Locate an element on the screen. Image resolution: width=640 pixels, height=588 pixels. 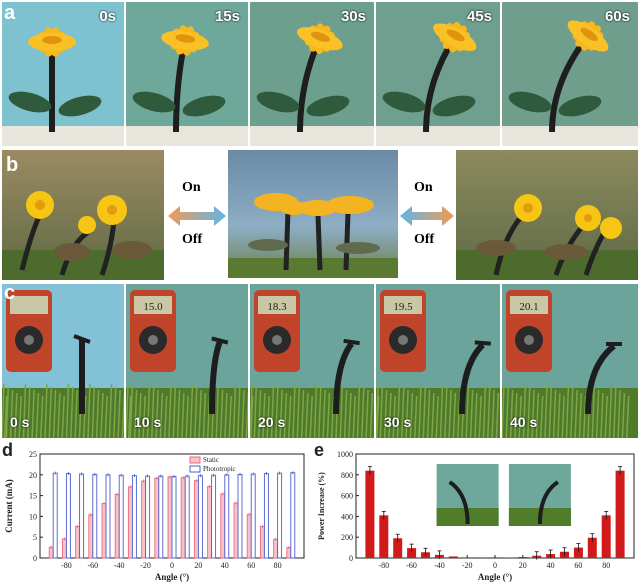
panel-a-frame: 60s is located at coordinates (570, 74).